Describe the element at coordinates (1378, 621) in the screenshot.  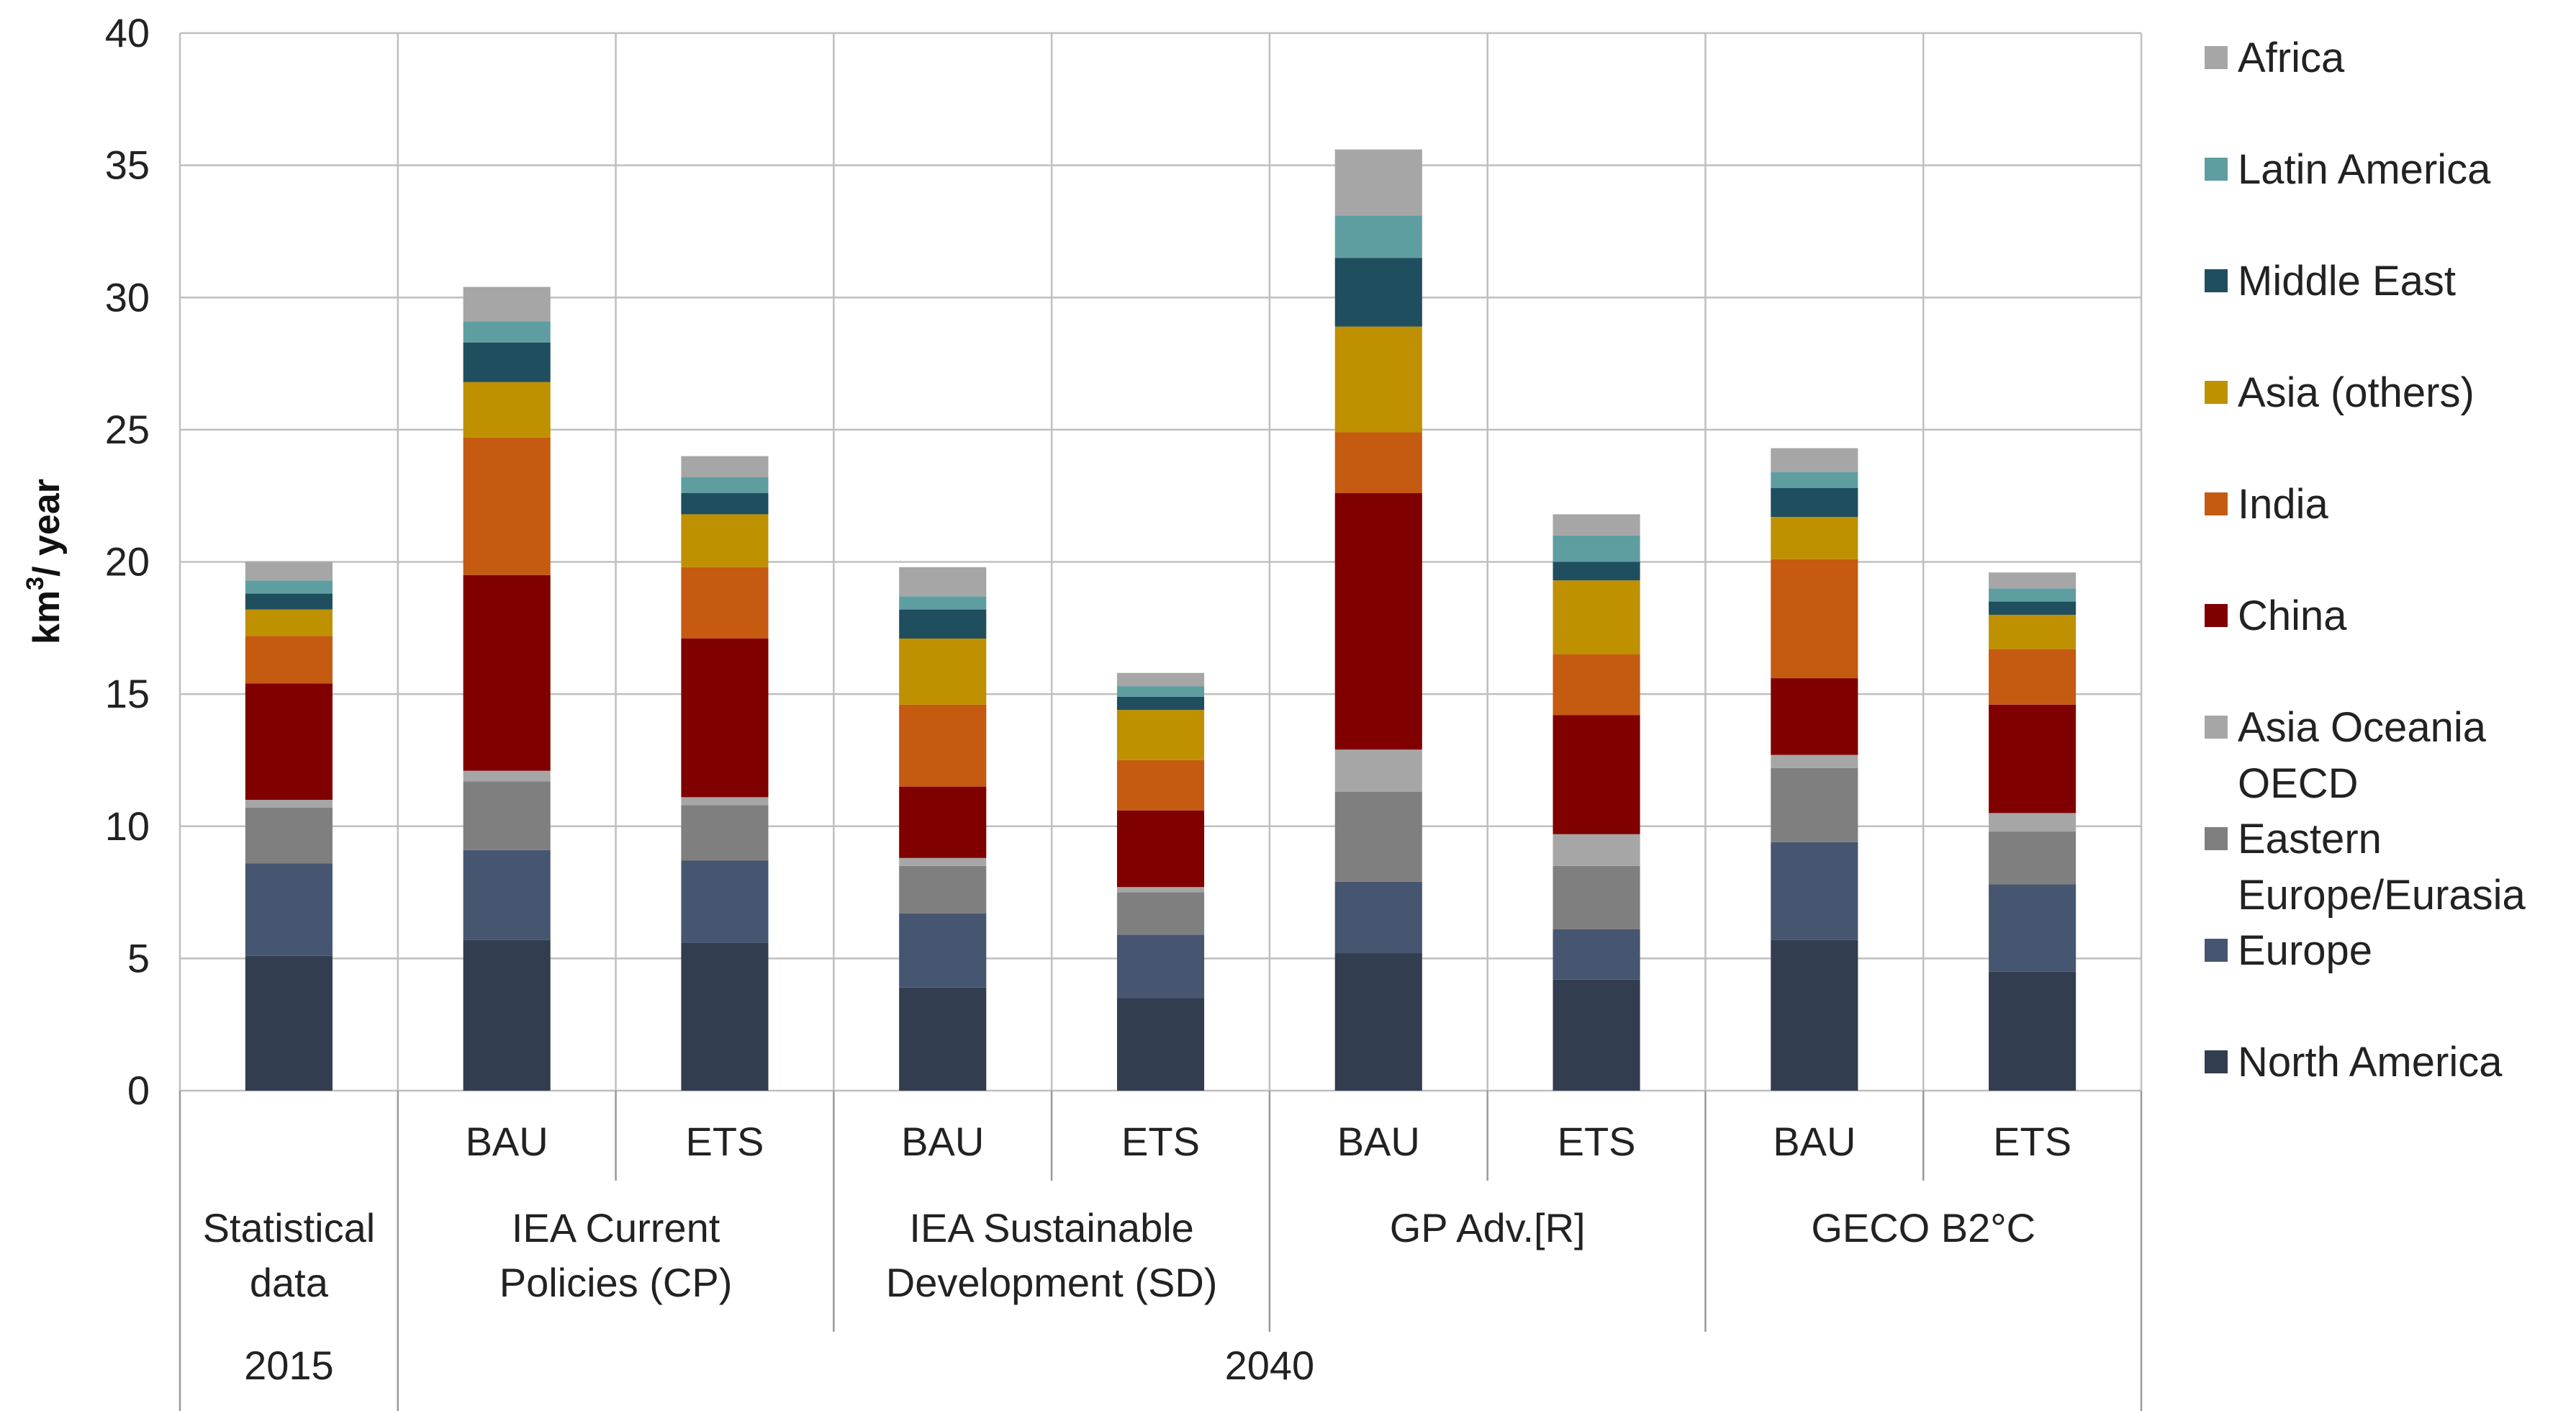
I see `bar-segment-5-china` at that location.